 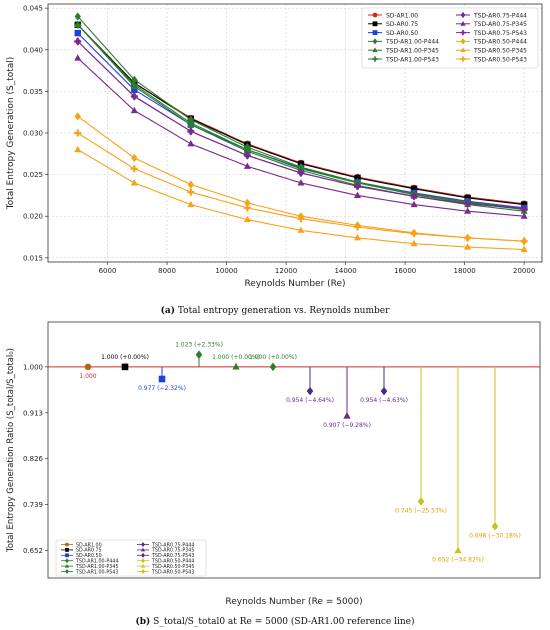 I want to click on data-label: 0.954 (−4.63%), so click(x=384, y=400).